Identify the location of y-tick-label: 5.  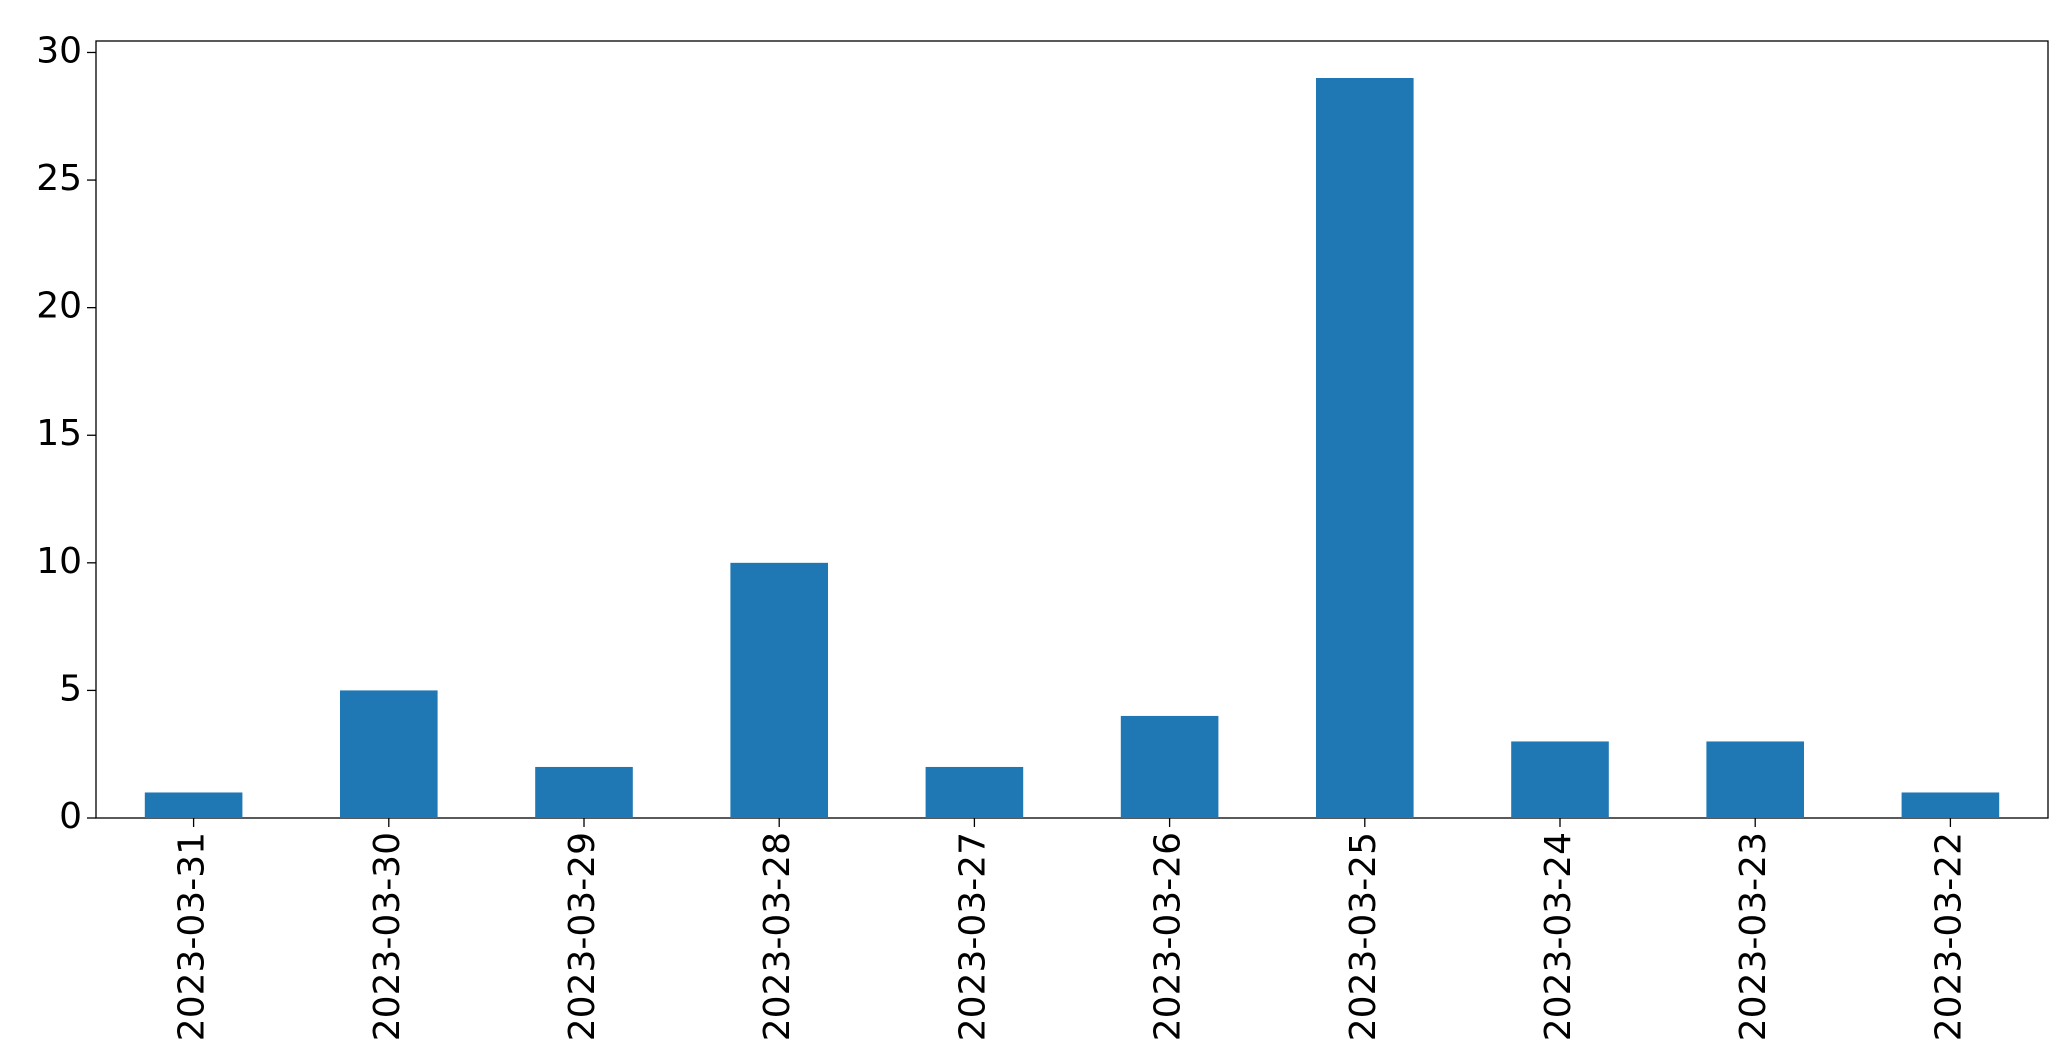
(70, 688).